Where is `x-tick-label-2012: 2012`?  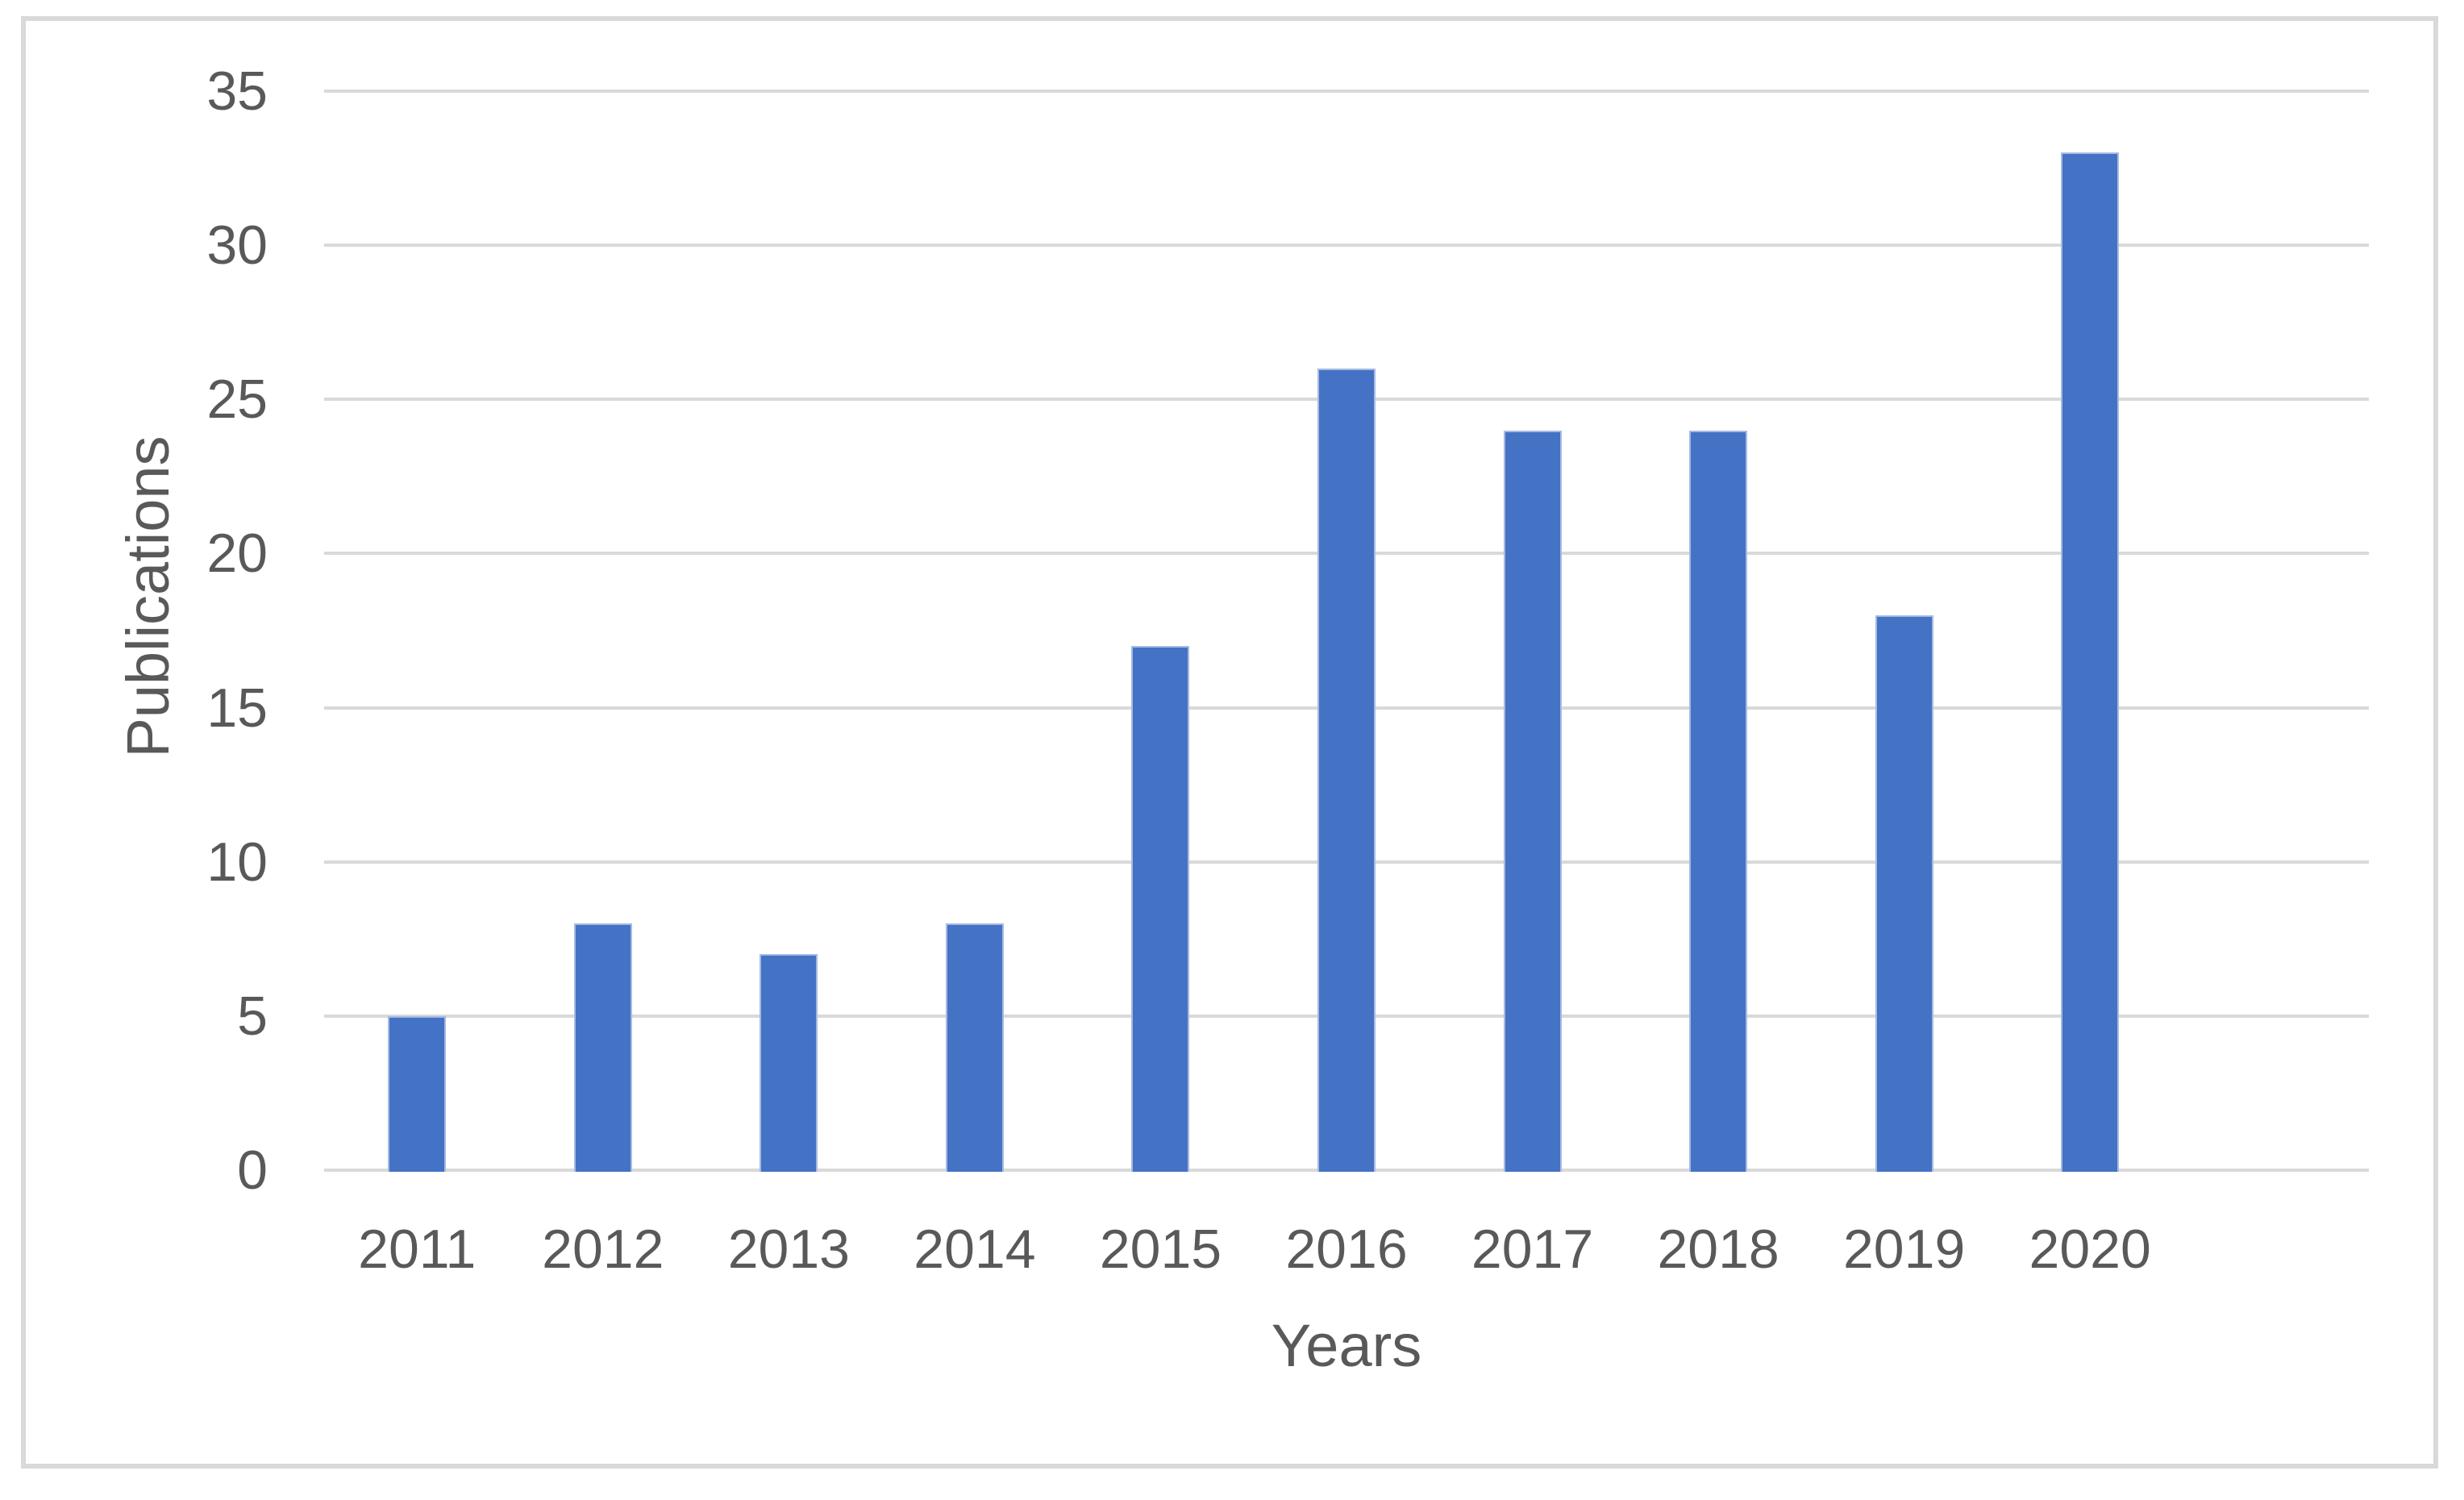 x-tick-label-2012: 2012 is located at coordinates (603, 1249).